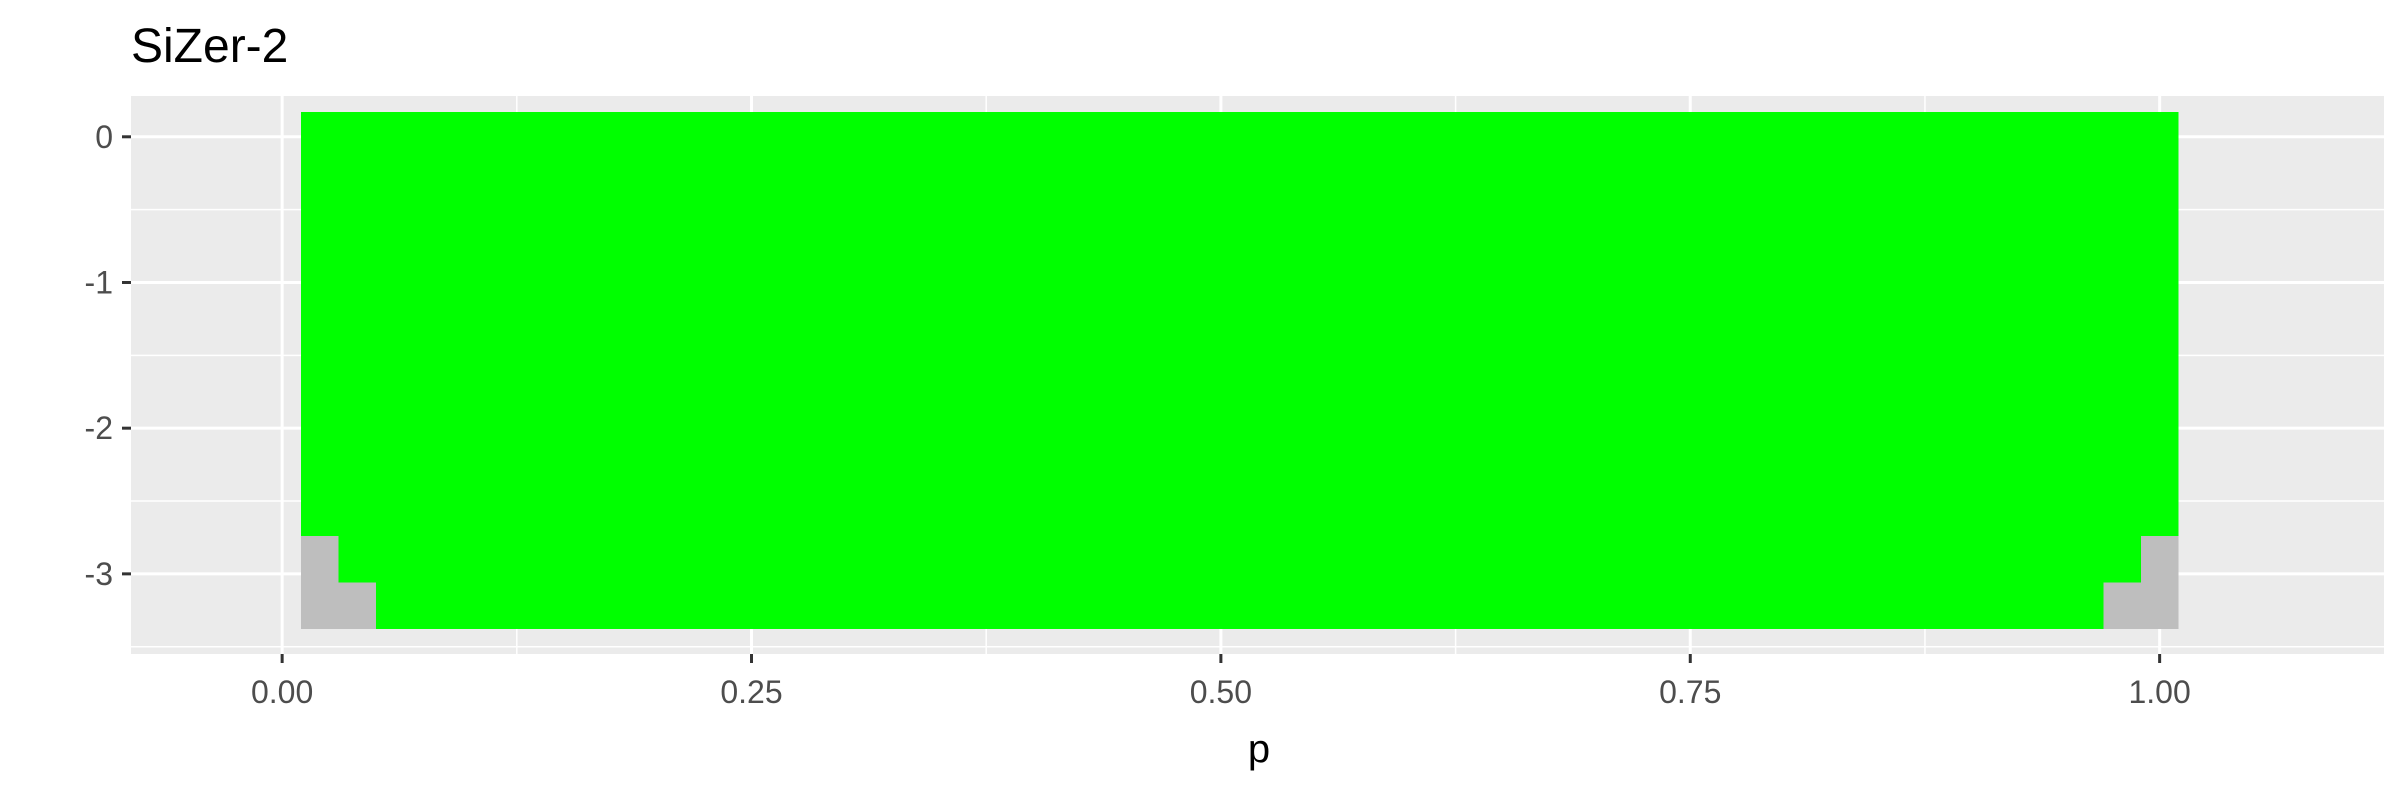 The image size is (2400, 793). What do you see at coordinates (1221, 692) in the screenshot?
I see `x-tick-label-2: 0.50` at bounding box center [1221, 692].